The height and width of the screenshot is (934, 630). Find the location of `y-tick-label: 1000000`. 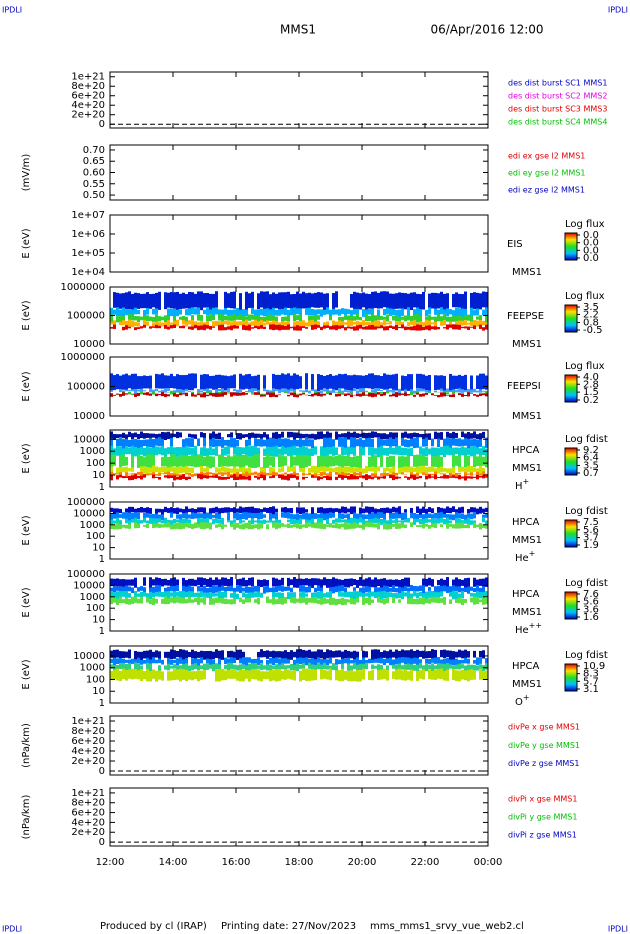

y-tick-label: 1000000 is located at coordinates (82, 357).